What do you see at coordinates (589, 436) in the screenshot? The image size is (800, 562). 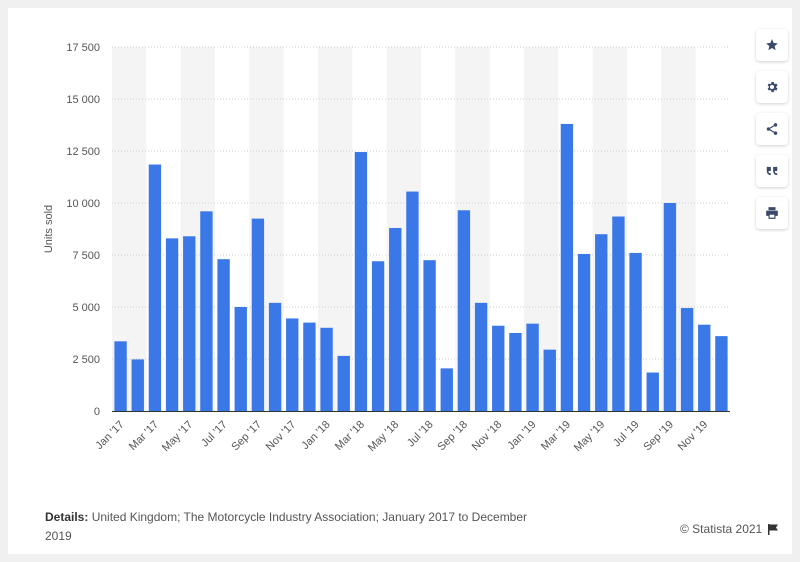 I see `x-tick-label: May '19` at bounding box center [589, 436].